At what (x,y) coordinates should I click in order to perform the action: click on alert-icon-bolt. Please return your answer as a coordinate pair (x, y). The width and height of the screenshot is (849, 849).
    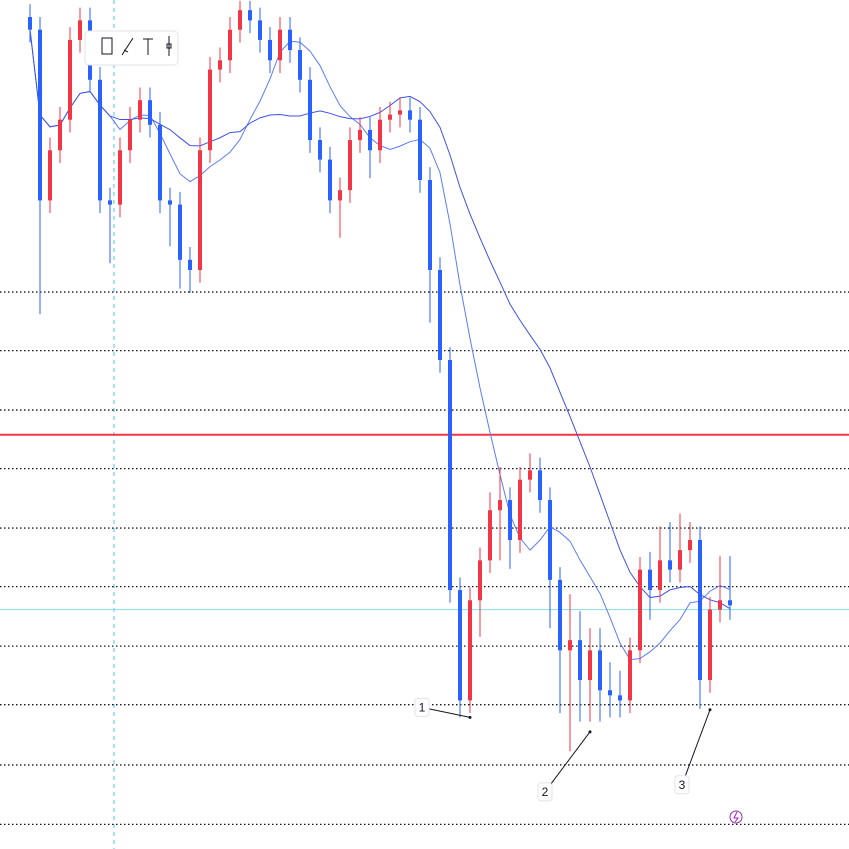
    Looking at the image, I should click on (736, 817).